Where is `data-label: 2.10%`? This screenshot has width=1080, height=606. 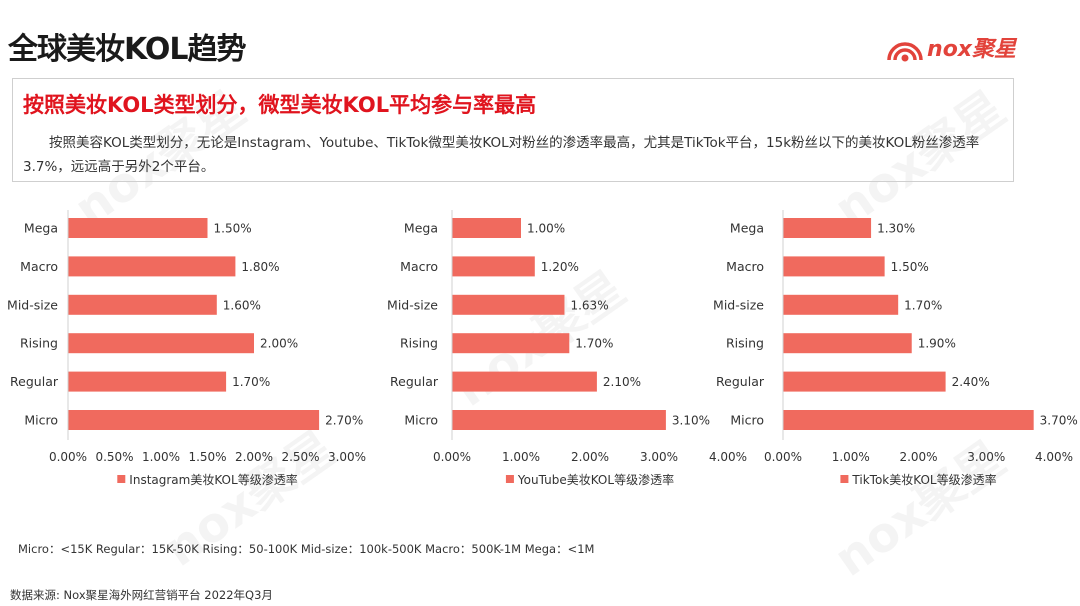 data-label: 2.10% is located at coordinates (622, 382).